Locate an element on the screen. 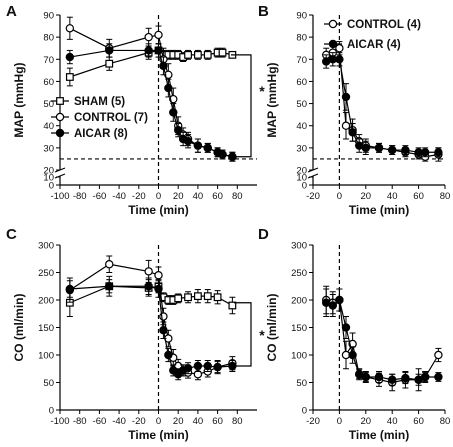 The height and width of the screenshot is (447, 453). y-tick-label: 150 is located at coordinates (46, 328).